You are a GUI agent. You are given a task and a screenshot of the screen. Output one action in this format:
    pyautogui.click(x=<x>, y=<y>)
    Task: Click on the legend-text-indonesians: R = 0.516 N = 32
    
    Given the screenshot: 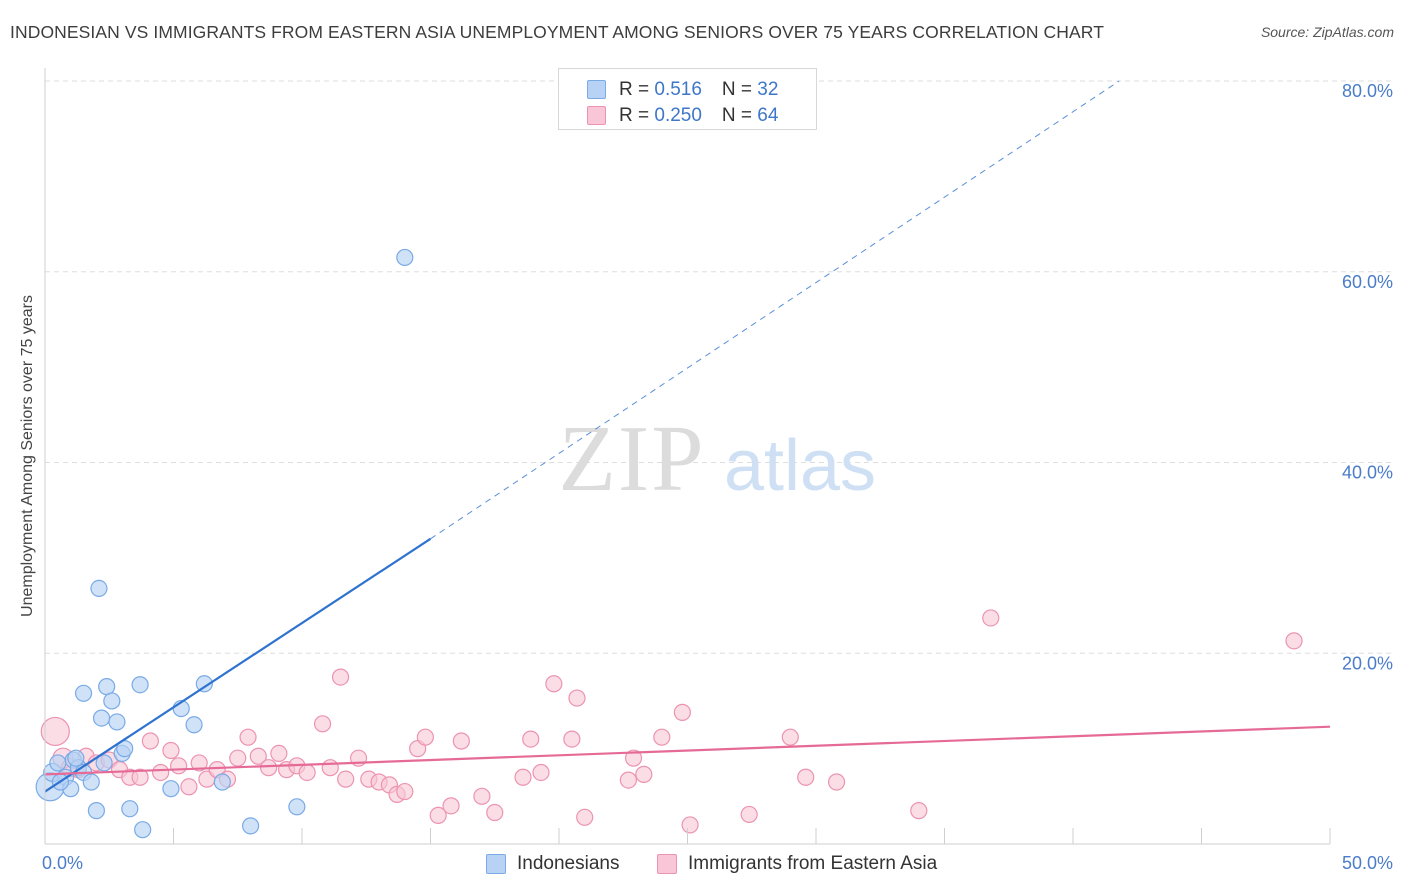 What is the action you would take?
    pyautogui.click(x=698, y=90)
    